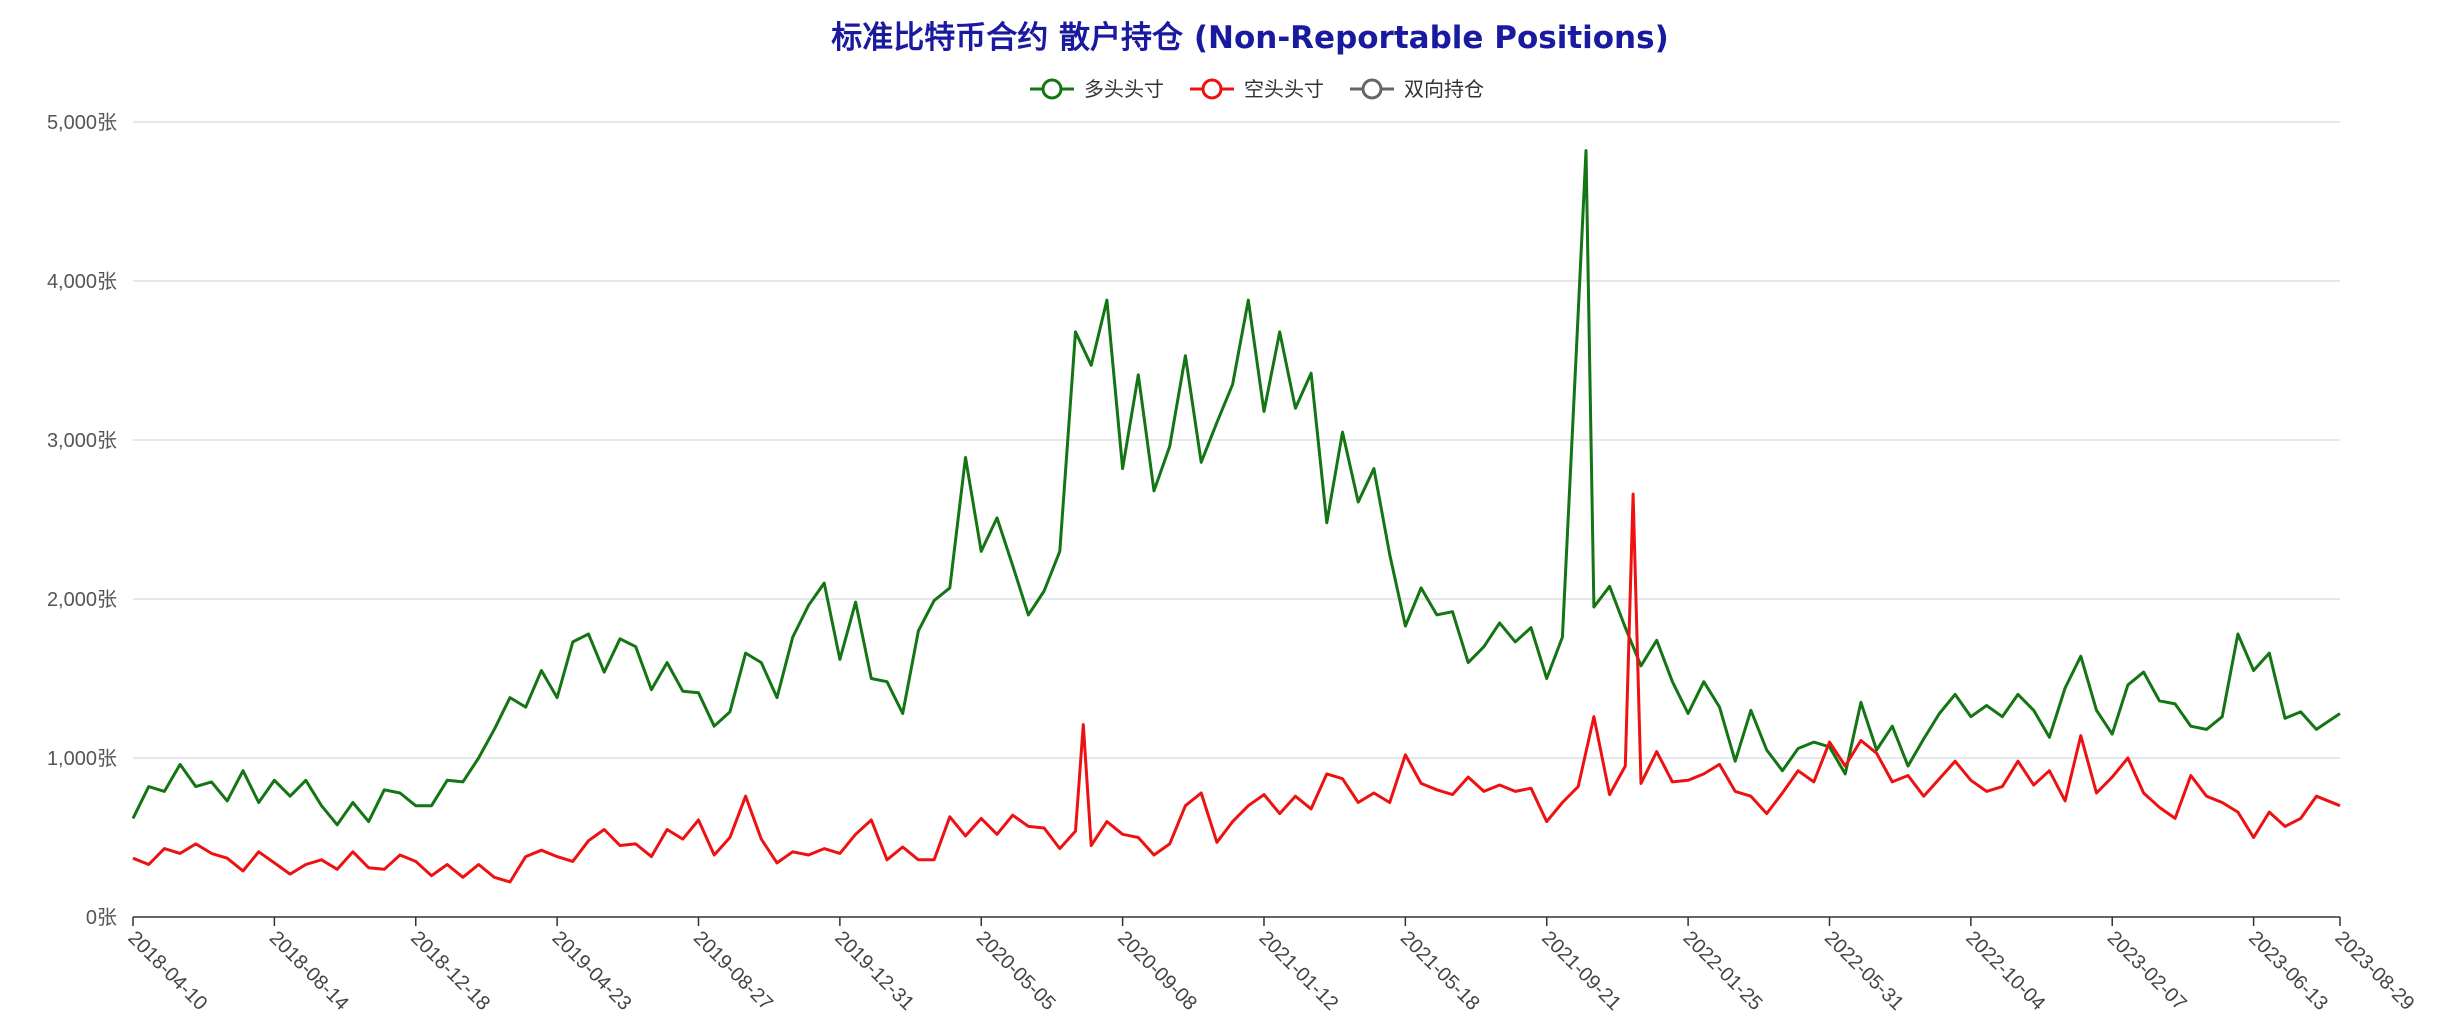 This screenshot has height=1030, width=2459. Describe the element at coordinates (1444, 89) in the screenshot. I see `legend-label: 双向持仓` at that location.